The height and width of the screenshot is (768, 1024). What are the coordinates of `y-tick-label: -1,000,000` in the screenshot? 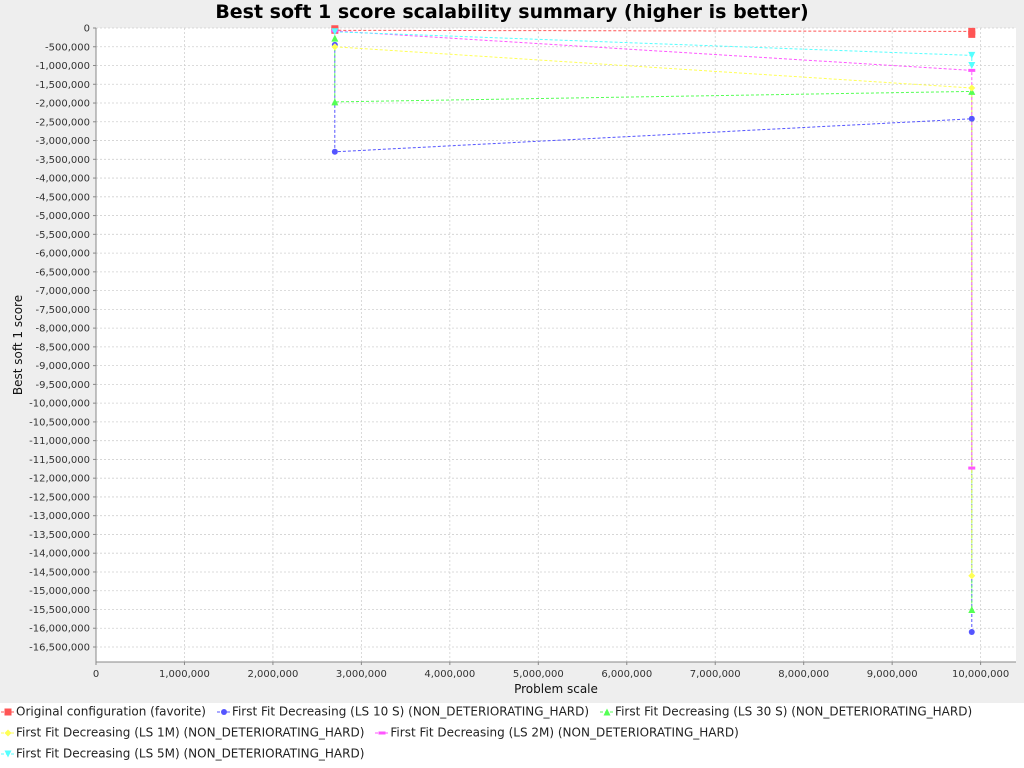 It's located at (62, 66).